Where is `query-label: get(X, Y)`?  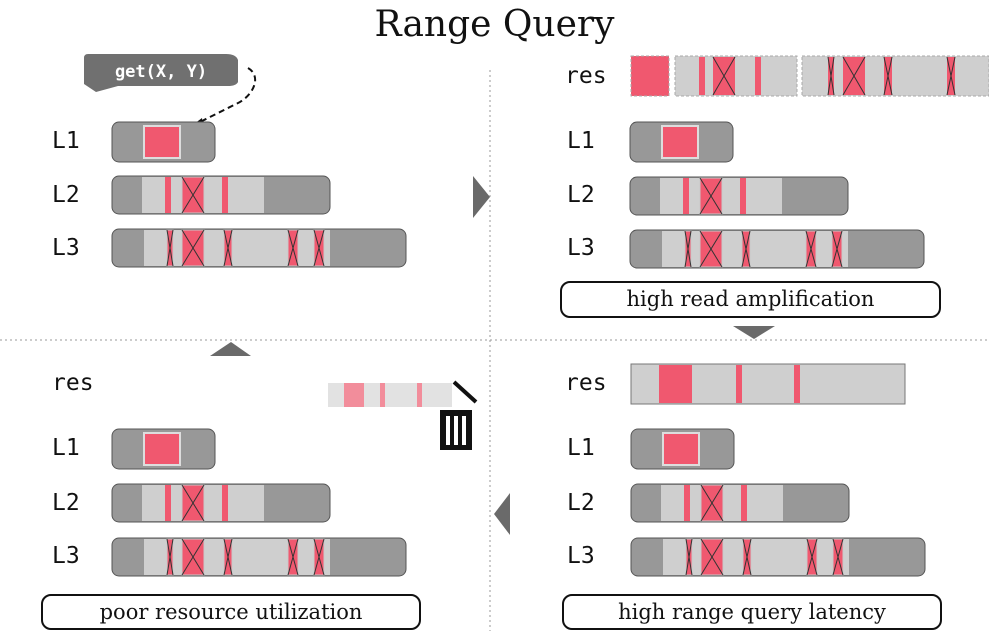 query-label: get(X, Y) is located at coordinates (161, 72).